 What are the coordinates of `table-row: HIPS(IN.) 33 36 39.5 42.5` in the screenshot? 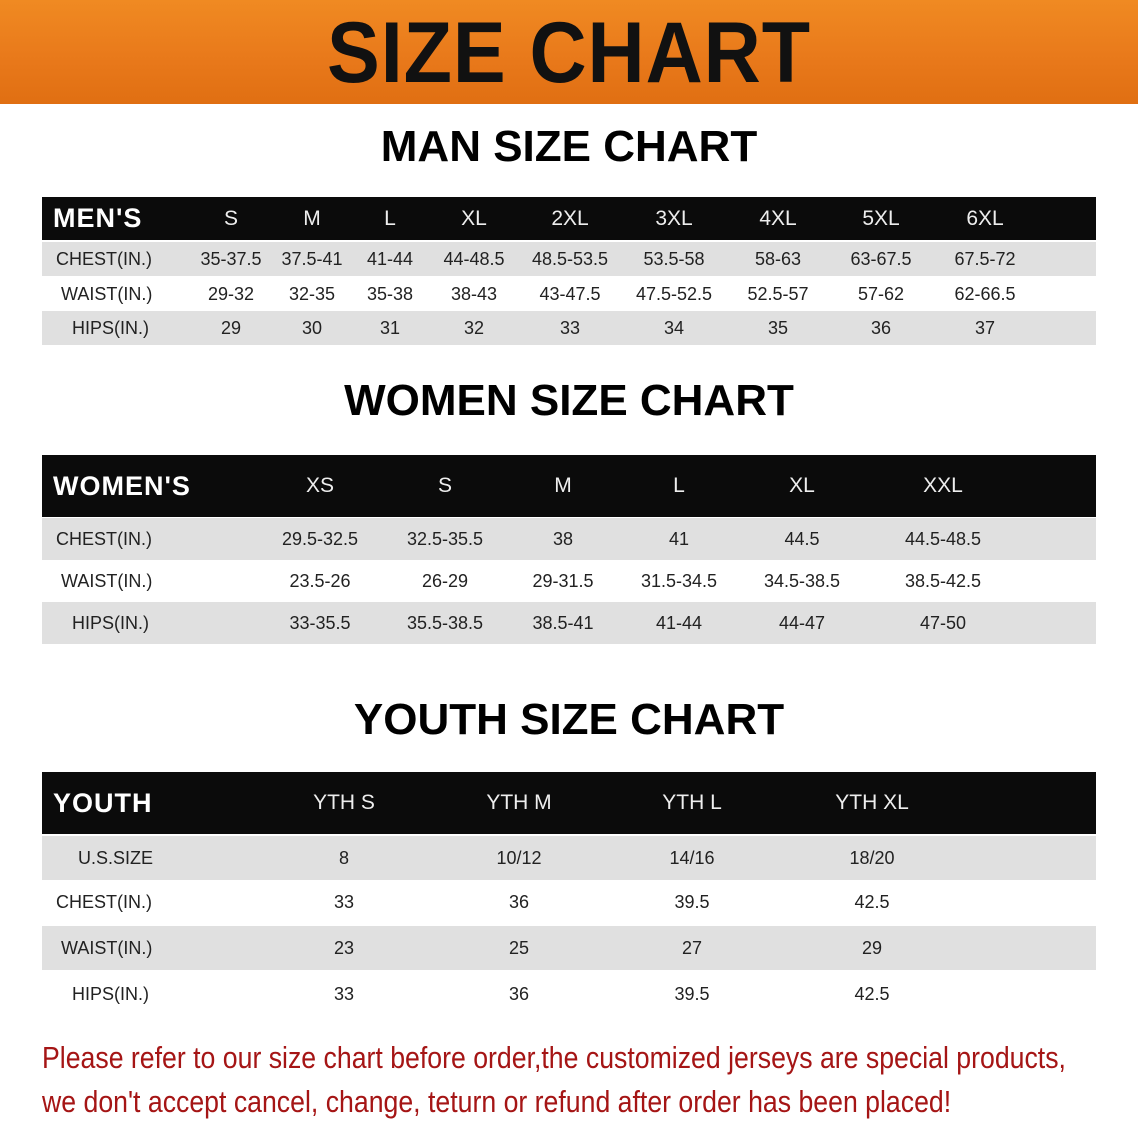 It's located at (569, 994).